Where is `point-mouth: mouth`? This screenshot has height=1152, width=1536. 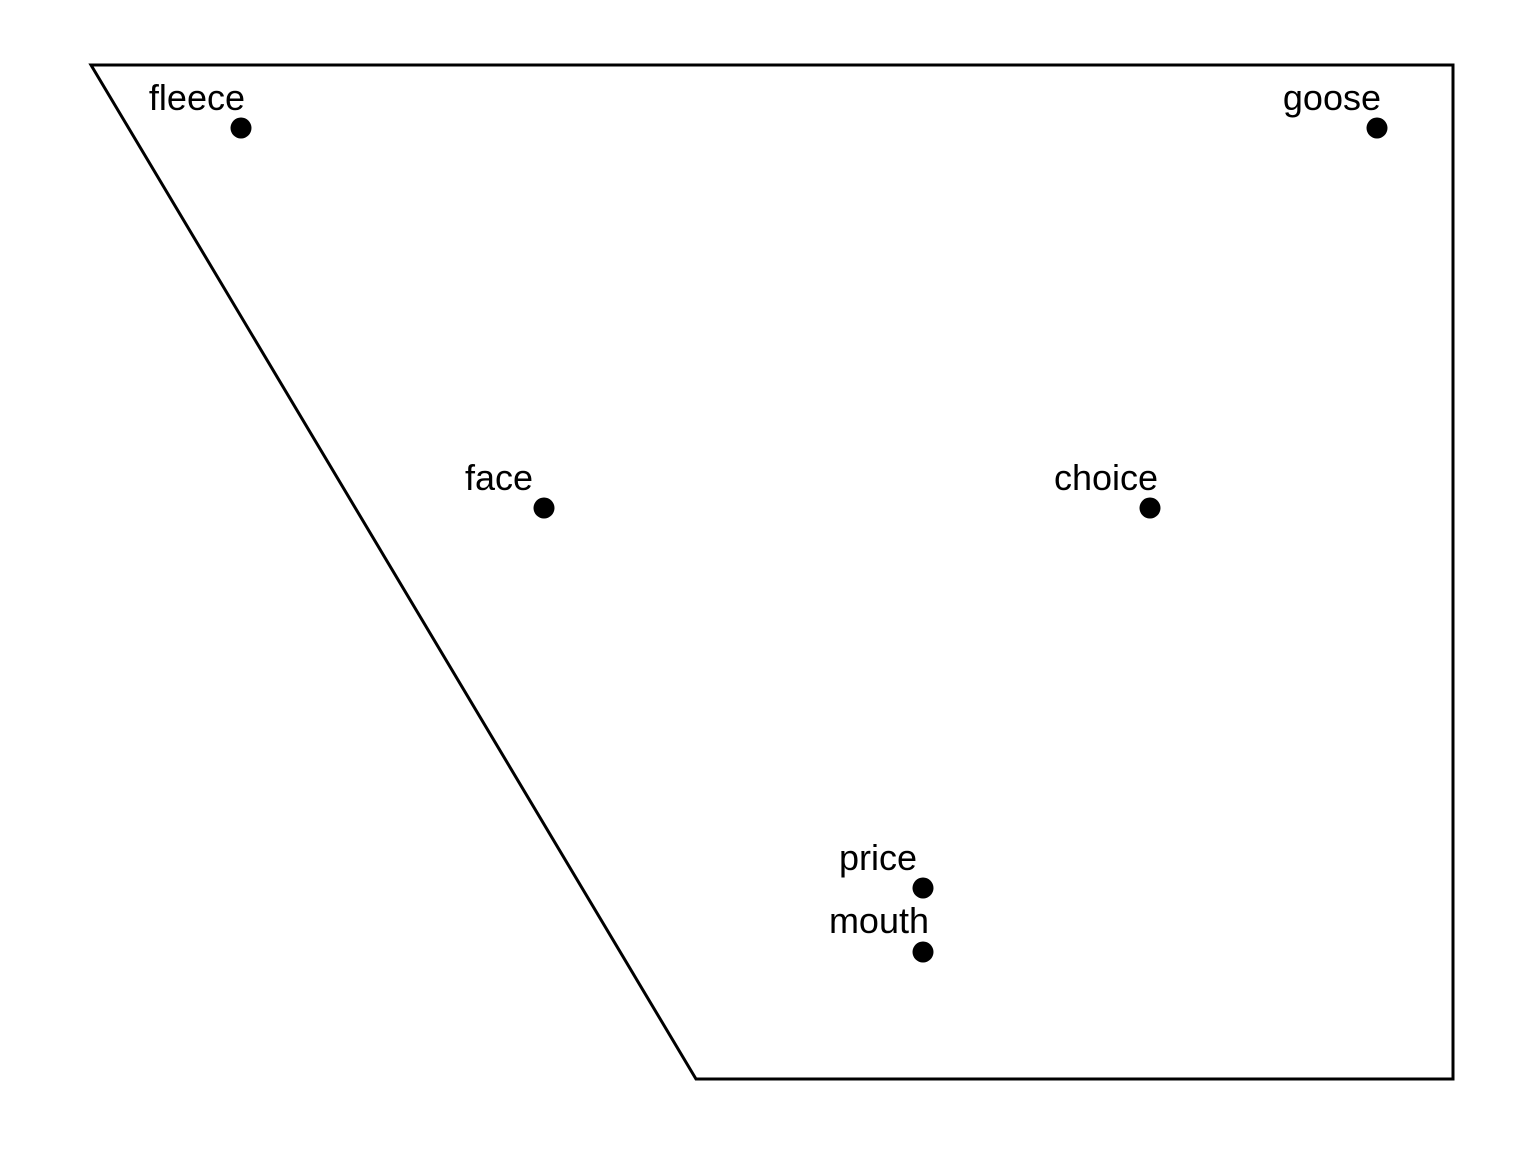 point-mouth: mouth is located at coordinates (881, 931).